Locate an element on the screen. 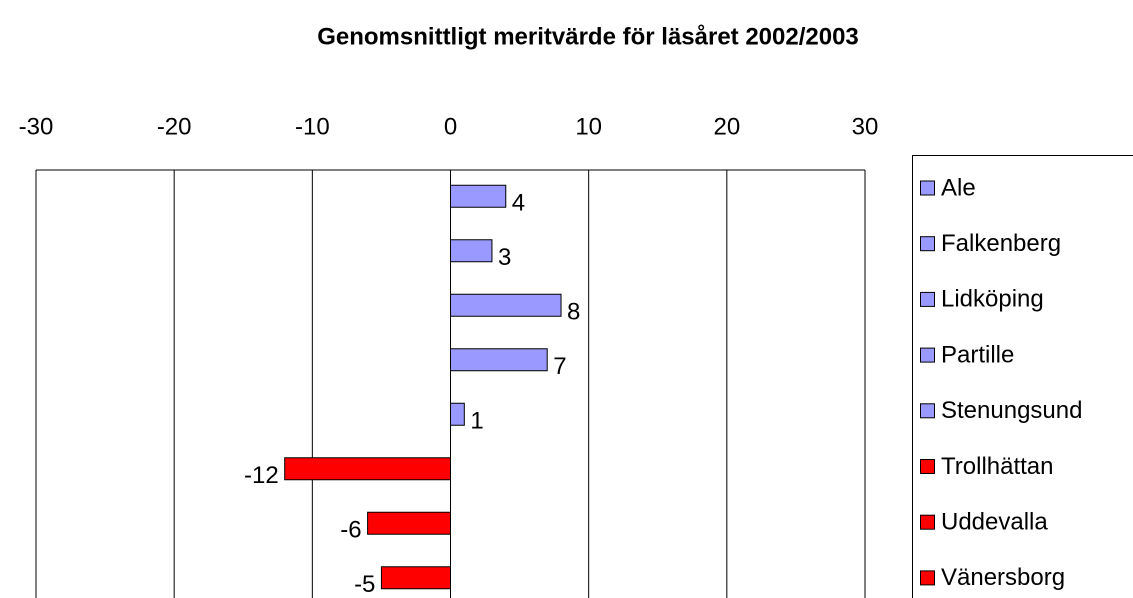  legend-label: Stenungsund is located at coordinates (1011, 410).